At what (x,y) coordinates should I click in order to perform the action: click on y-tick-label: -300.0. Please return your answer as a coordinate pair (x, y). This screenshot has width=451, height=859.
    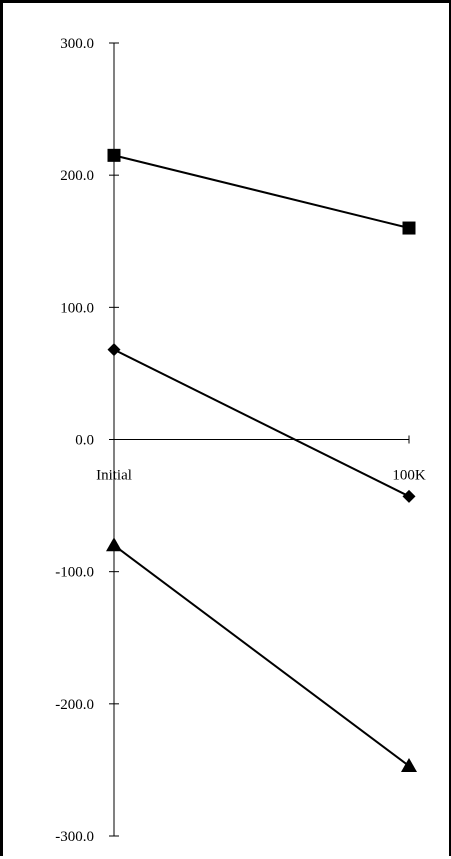
    Looking at the image, I should click on (74, 837).